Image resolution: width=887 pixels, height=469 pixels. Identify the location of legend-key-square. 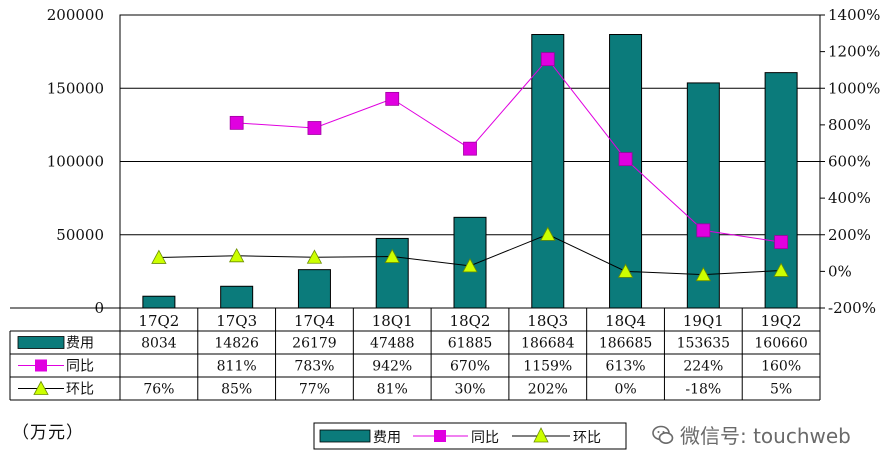
(440, 436).